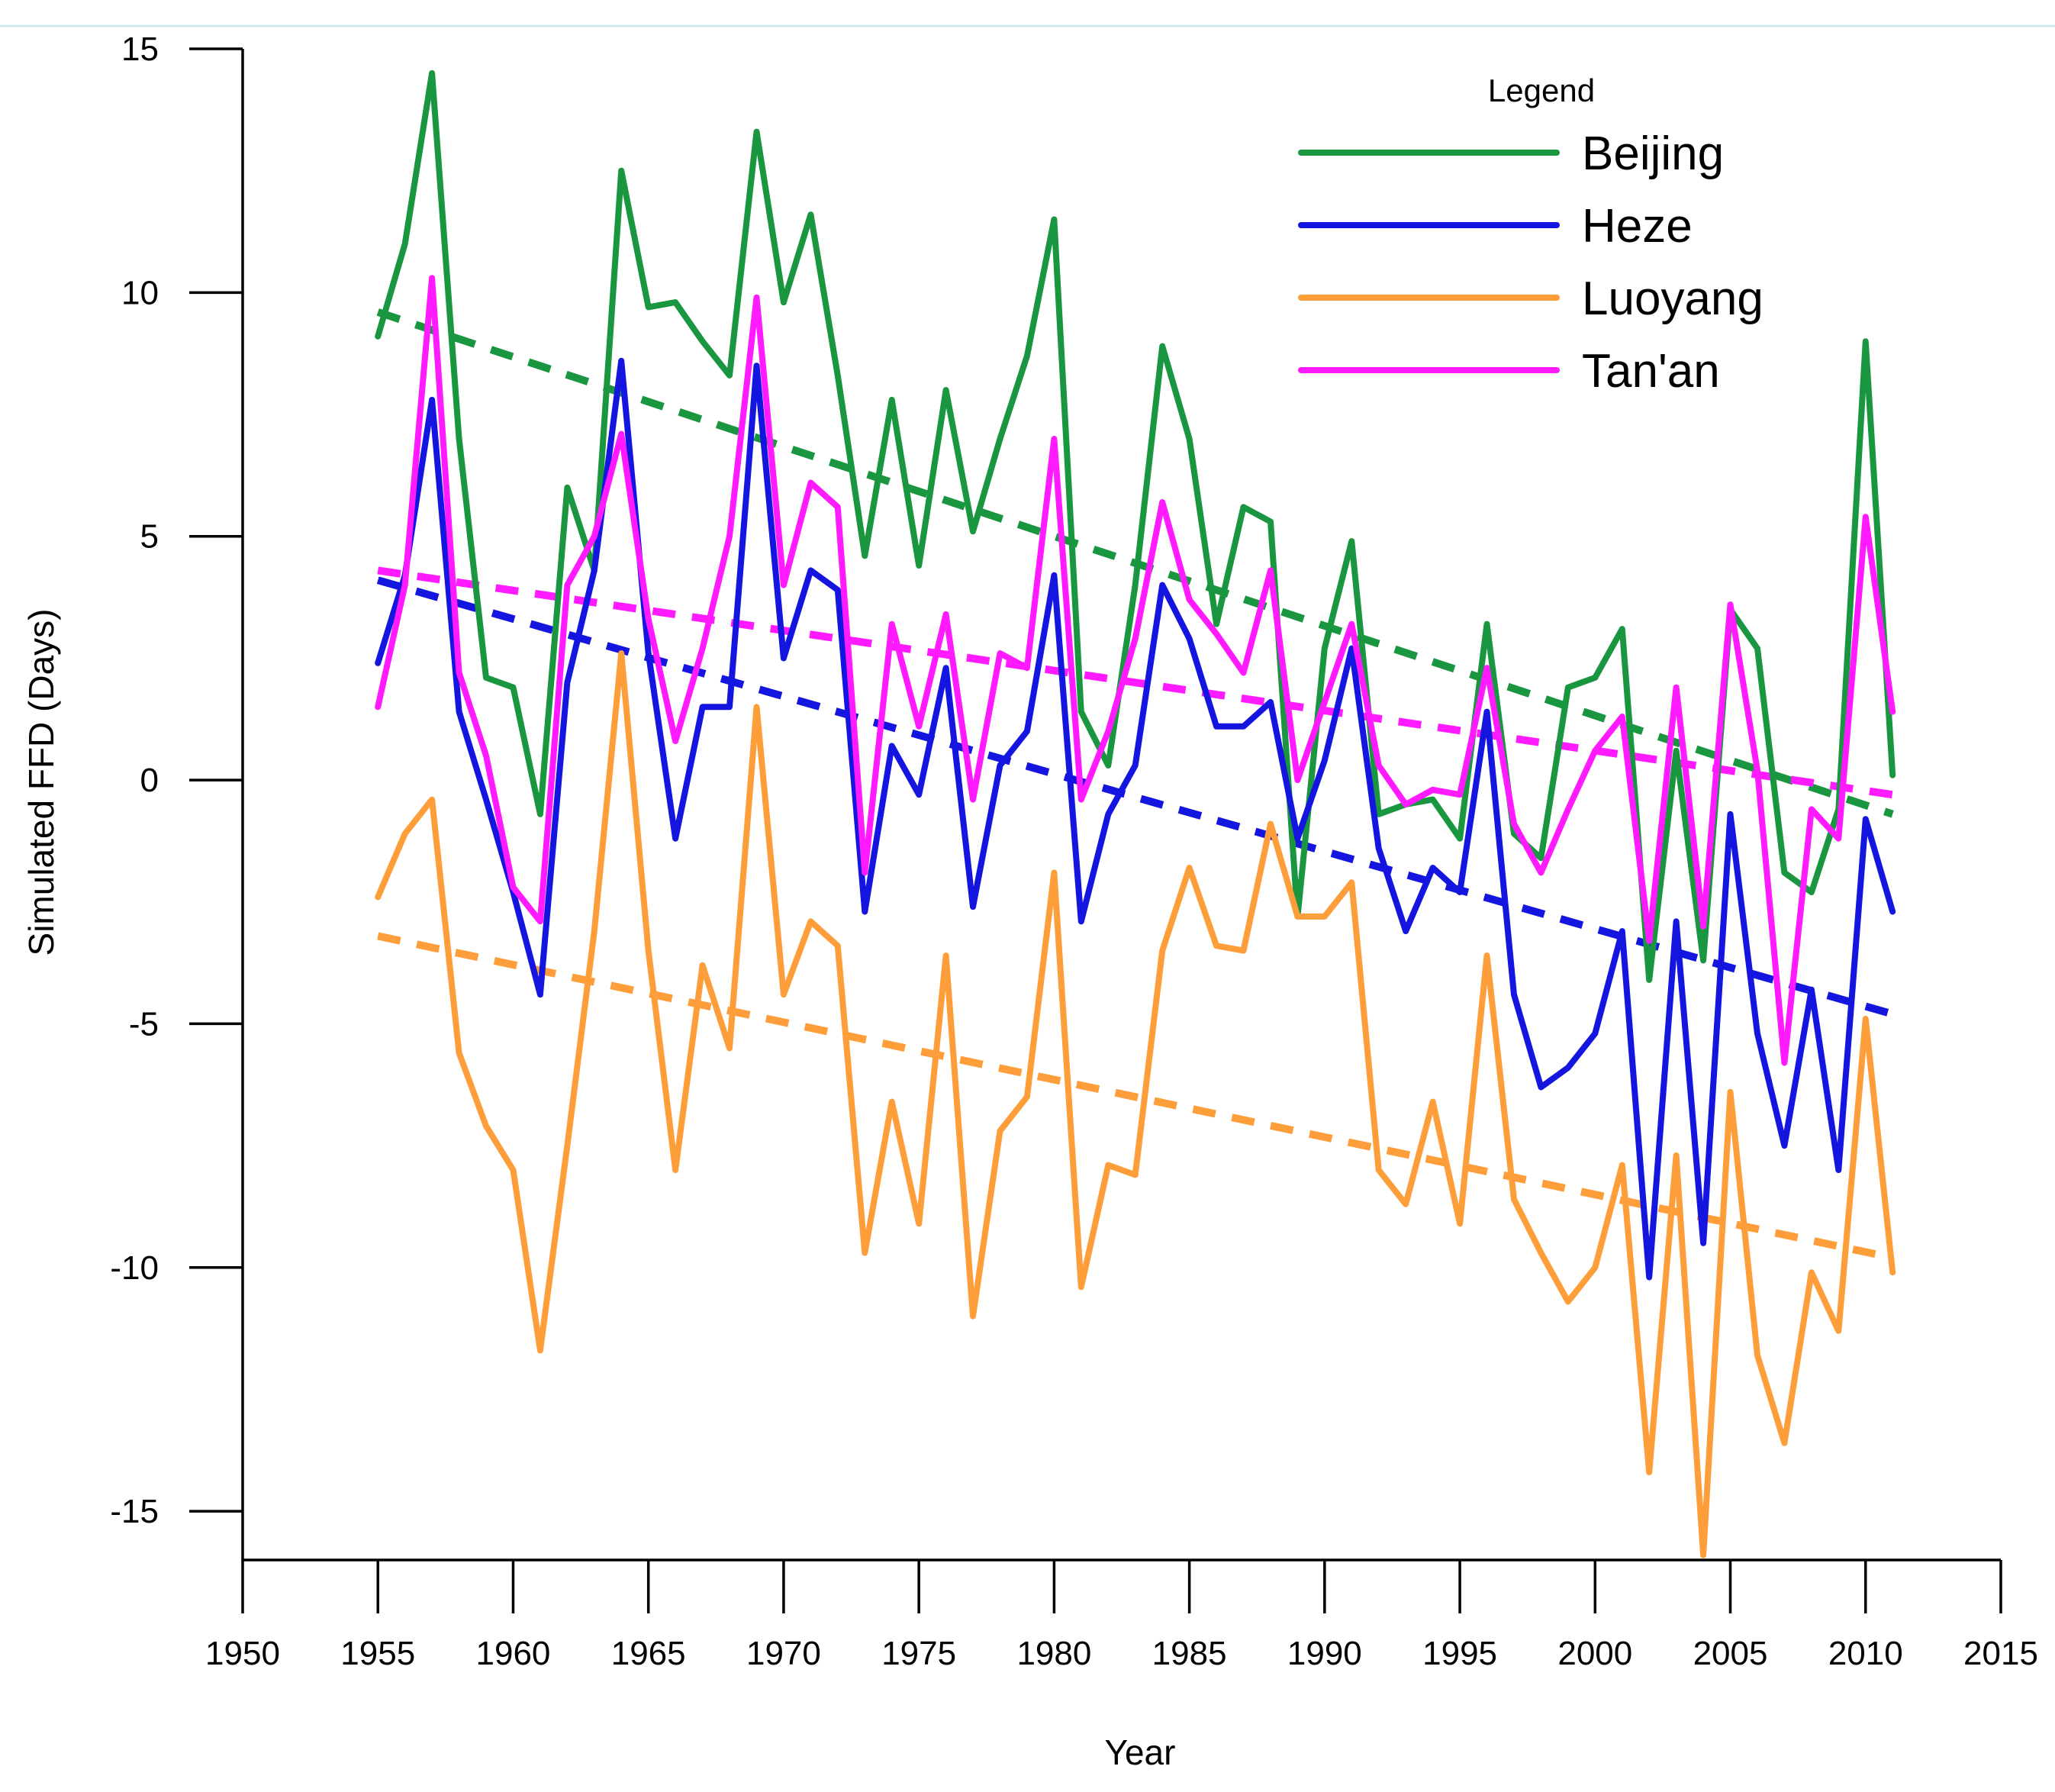 The height and width of the screenshot is (1792, 2055). Describe the element at coordinates (1135, 682) in the screenshot. I see `trendline-tan-an-trend` at that location.